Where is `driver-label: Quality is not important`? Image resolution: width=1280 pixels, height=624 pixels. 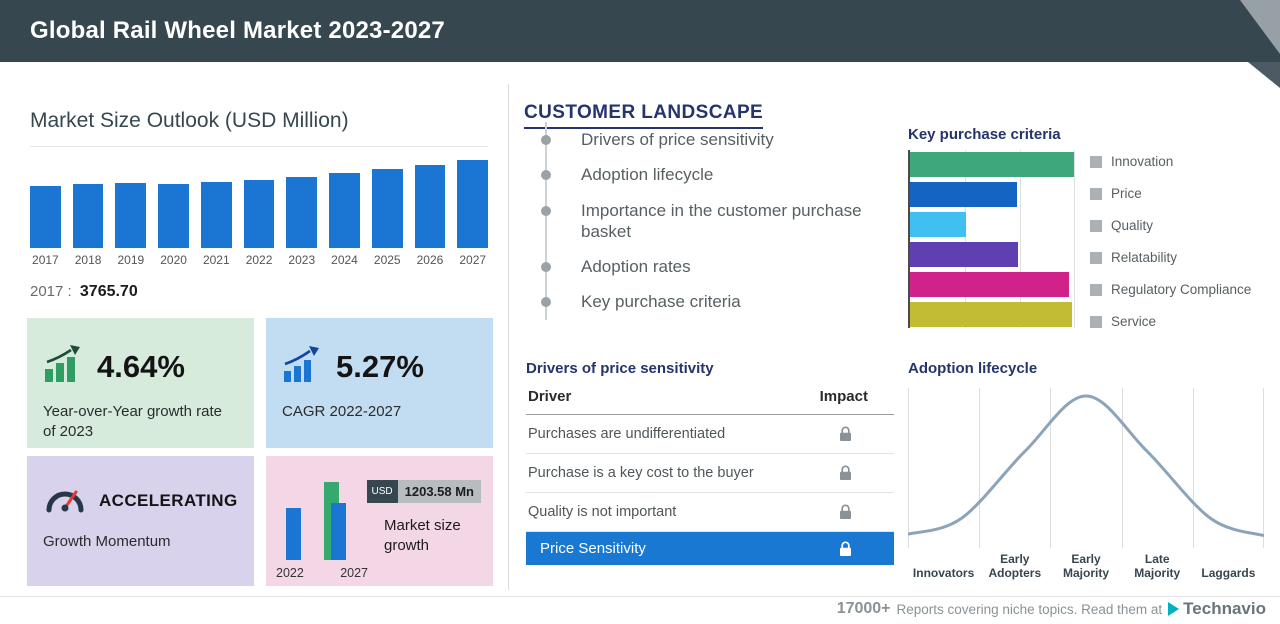
driver-label: Quality is not important is located at coordinates (602, 512).